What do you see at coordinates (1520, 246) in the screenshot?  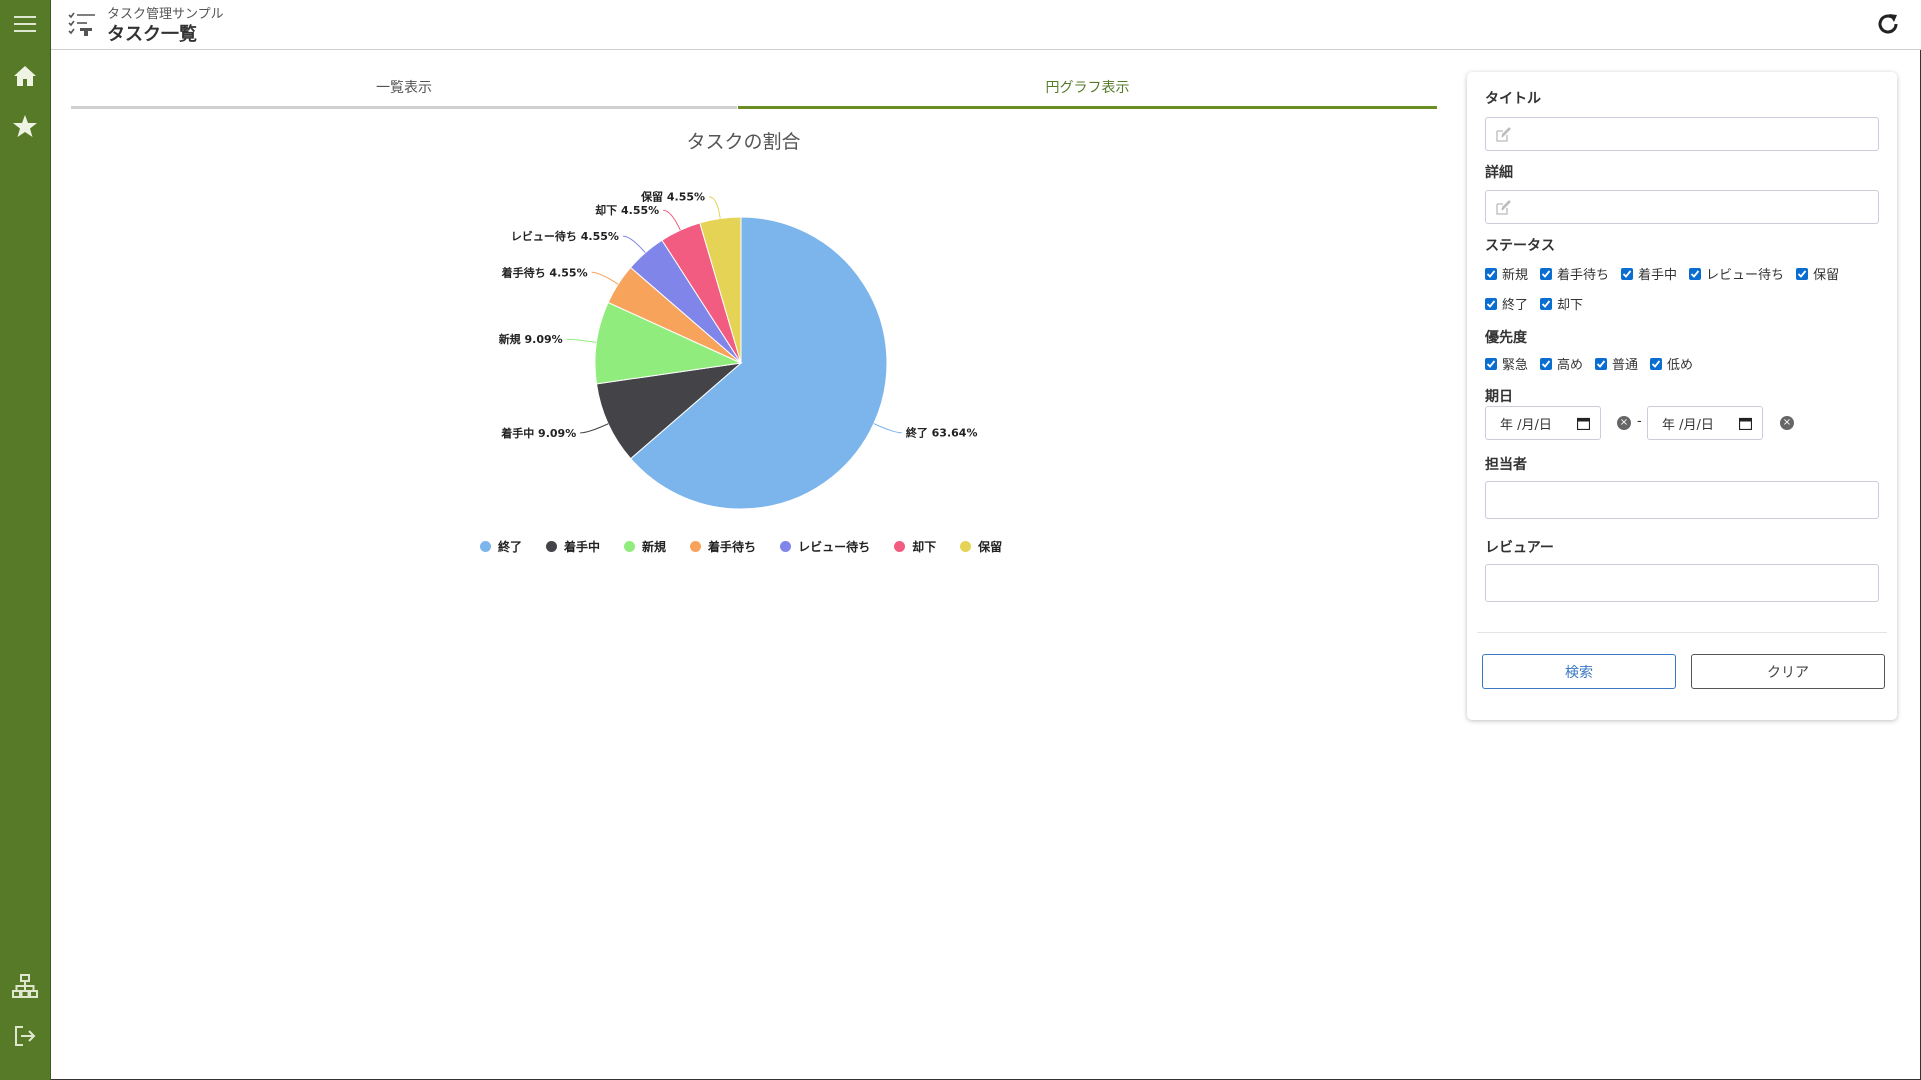 I see `status-label: ステータス` at bounding box center [1520, 246].